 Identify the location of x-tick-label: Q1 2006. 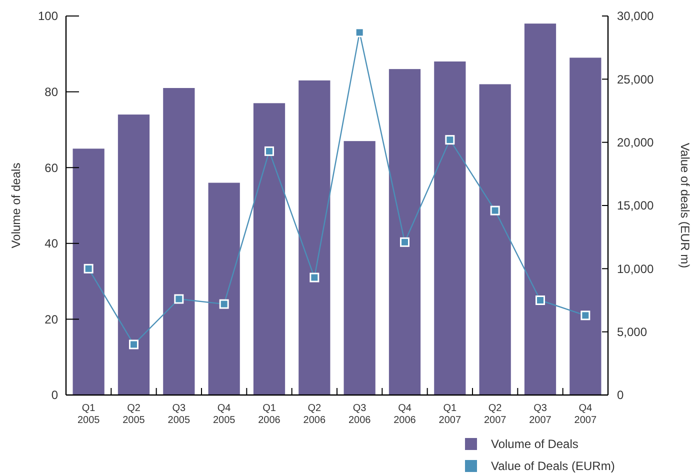
(269, 414).